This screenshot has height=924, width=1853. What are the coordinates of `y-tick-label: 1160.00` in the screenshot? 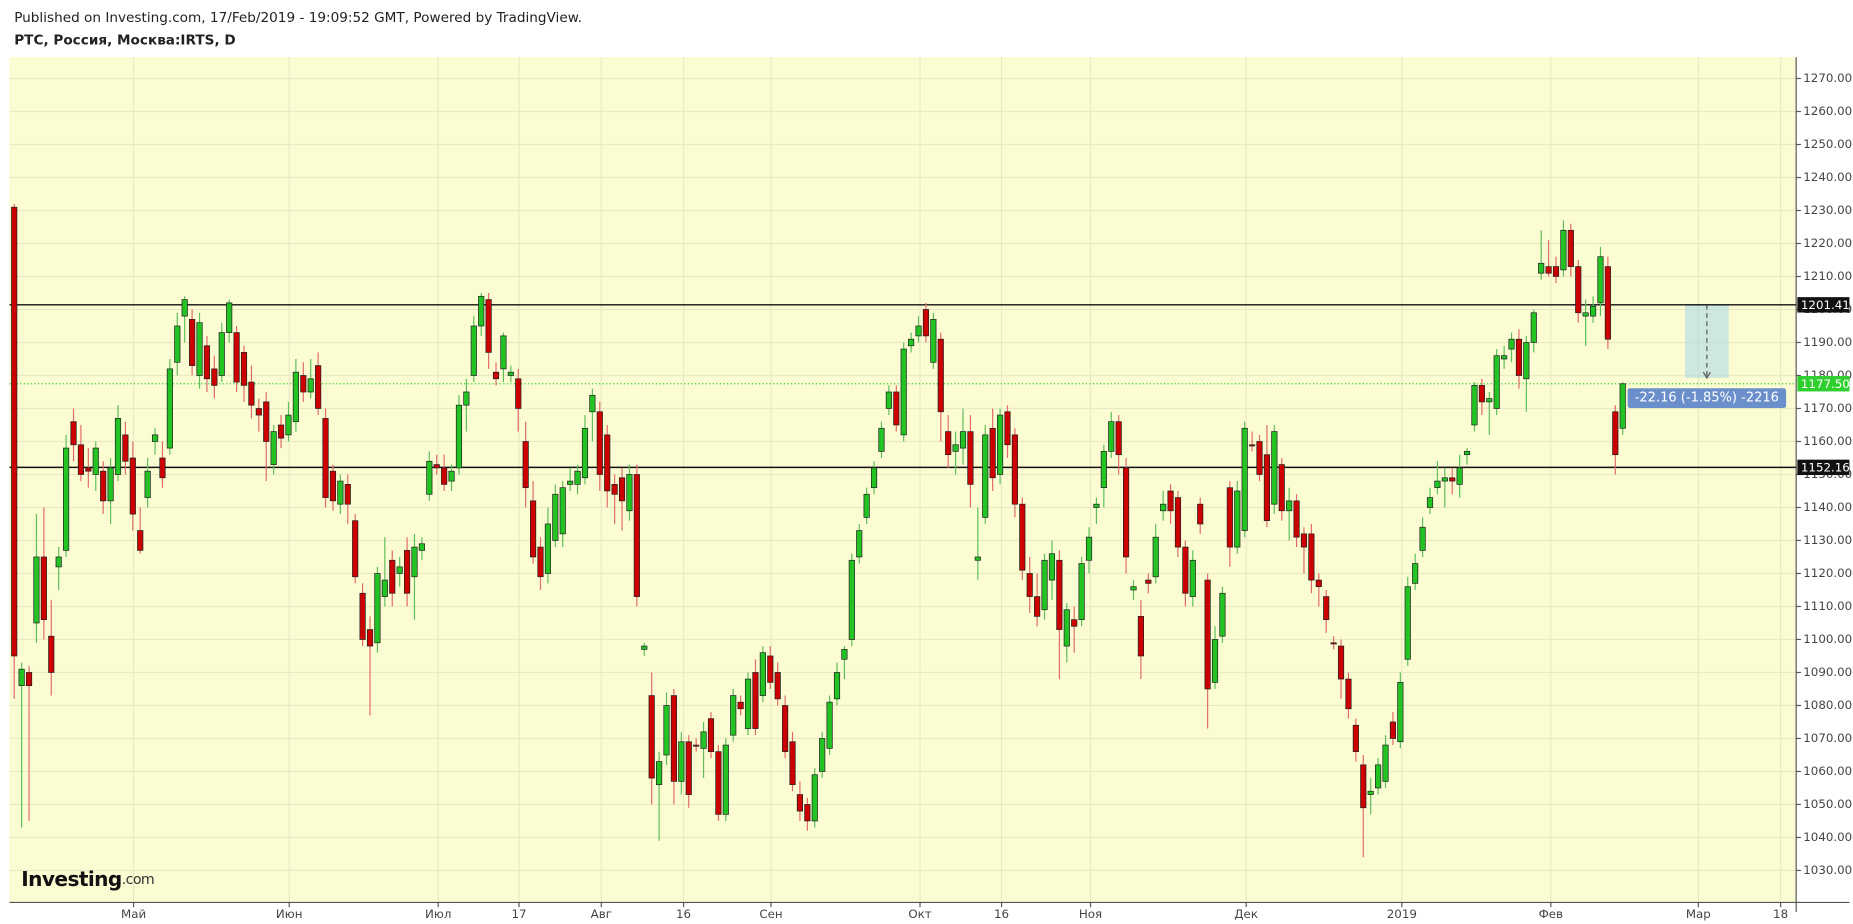 It's located at (1827, 441).